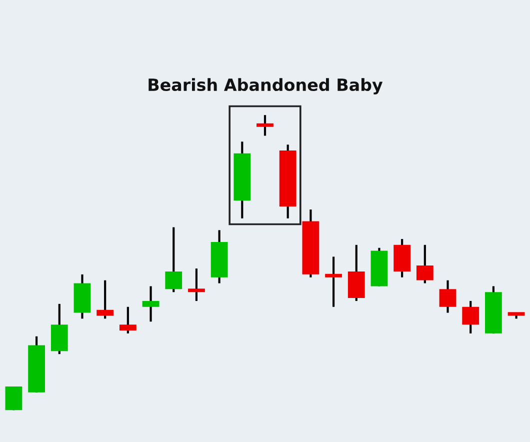 Image resolution: width=530 pixels, height=442 pixels. Describe the element at coordinates (265, 86) in the screenshot. I see `text: Bearish Abandoned Baby` at that location.